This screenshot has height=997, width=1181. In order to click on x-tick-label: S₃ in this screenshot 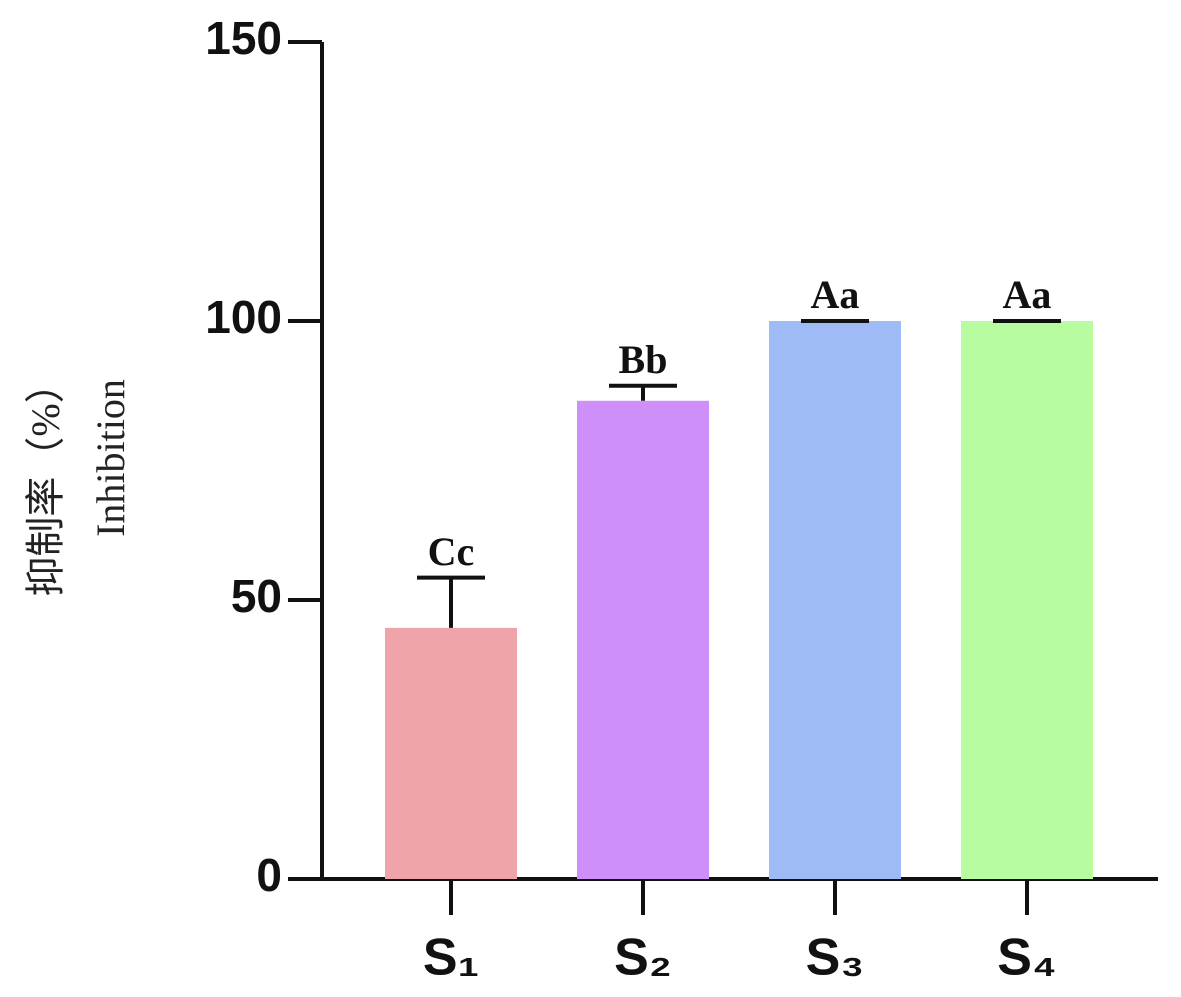, I will do `click(835, 958)`.